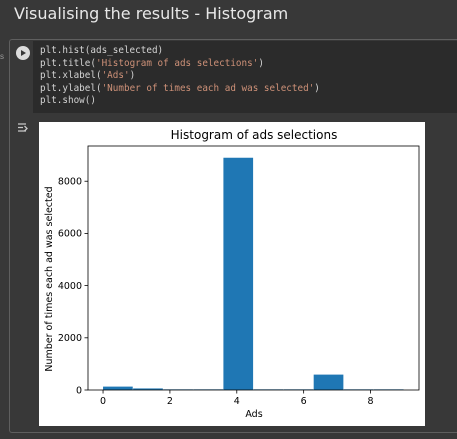 Image resolution: width=457 pixels, height=439 pixels. I want to click on code-line: plt.title('Histogram of ads selections'), so click(180, 64).